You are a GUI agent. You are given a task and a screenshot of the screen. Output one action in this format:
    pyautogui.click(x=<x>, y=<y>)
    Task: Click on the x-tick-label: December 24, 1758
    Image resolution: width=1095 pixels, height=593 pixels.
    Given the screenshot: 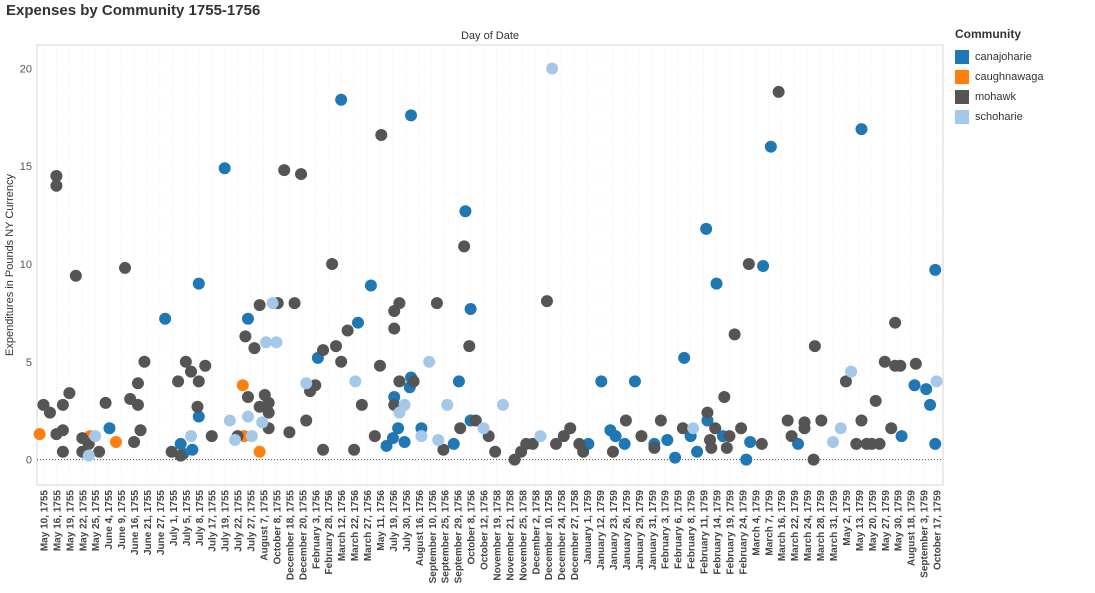 What is the action you would take?
    pyautogui.click(x=562, y=535)
    